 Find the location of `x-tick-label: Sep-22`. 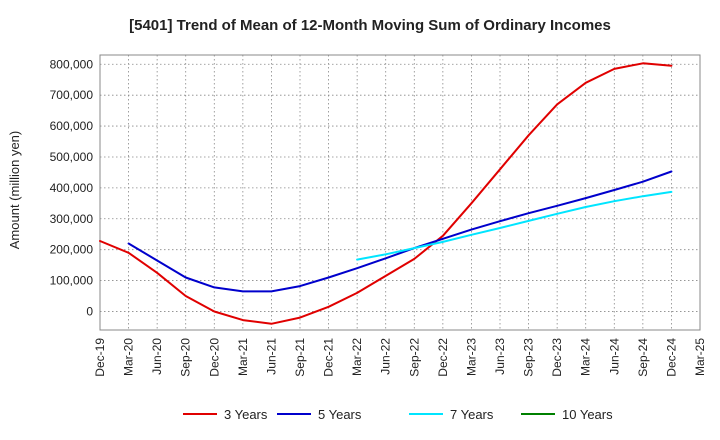

x-tick-label: Sep-22 is located at coordinates (414, 357).